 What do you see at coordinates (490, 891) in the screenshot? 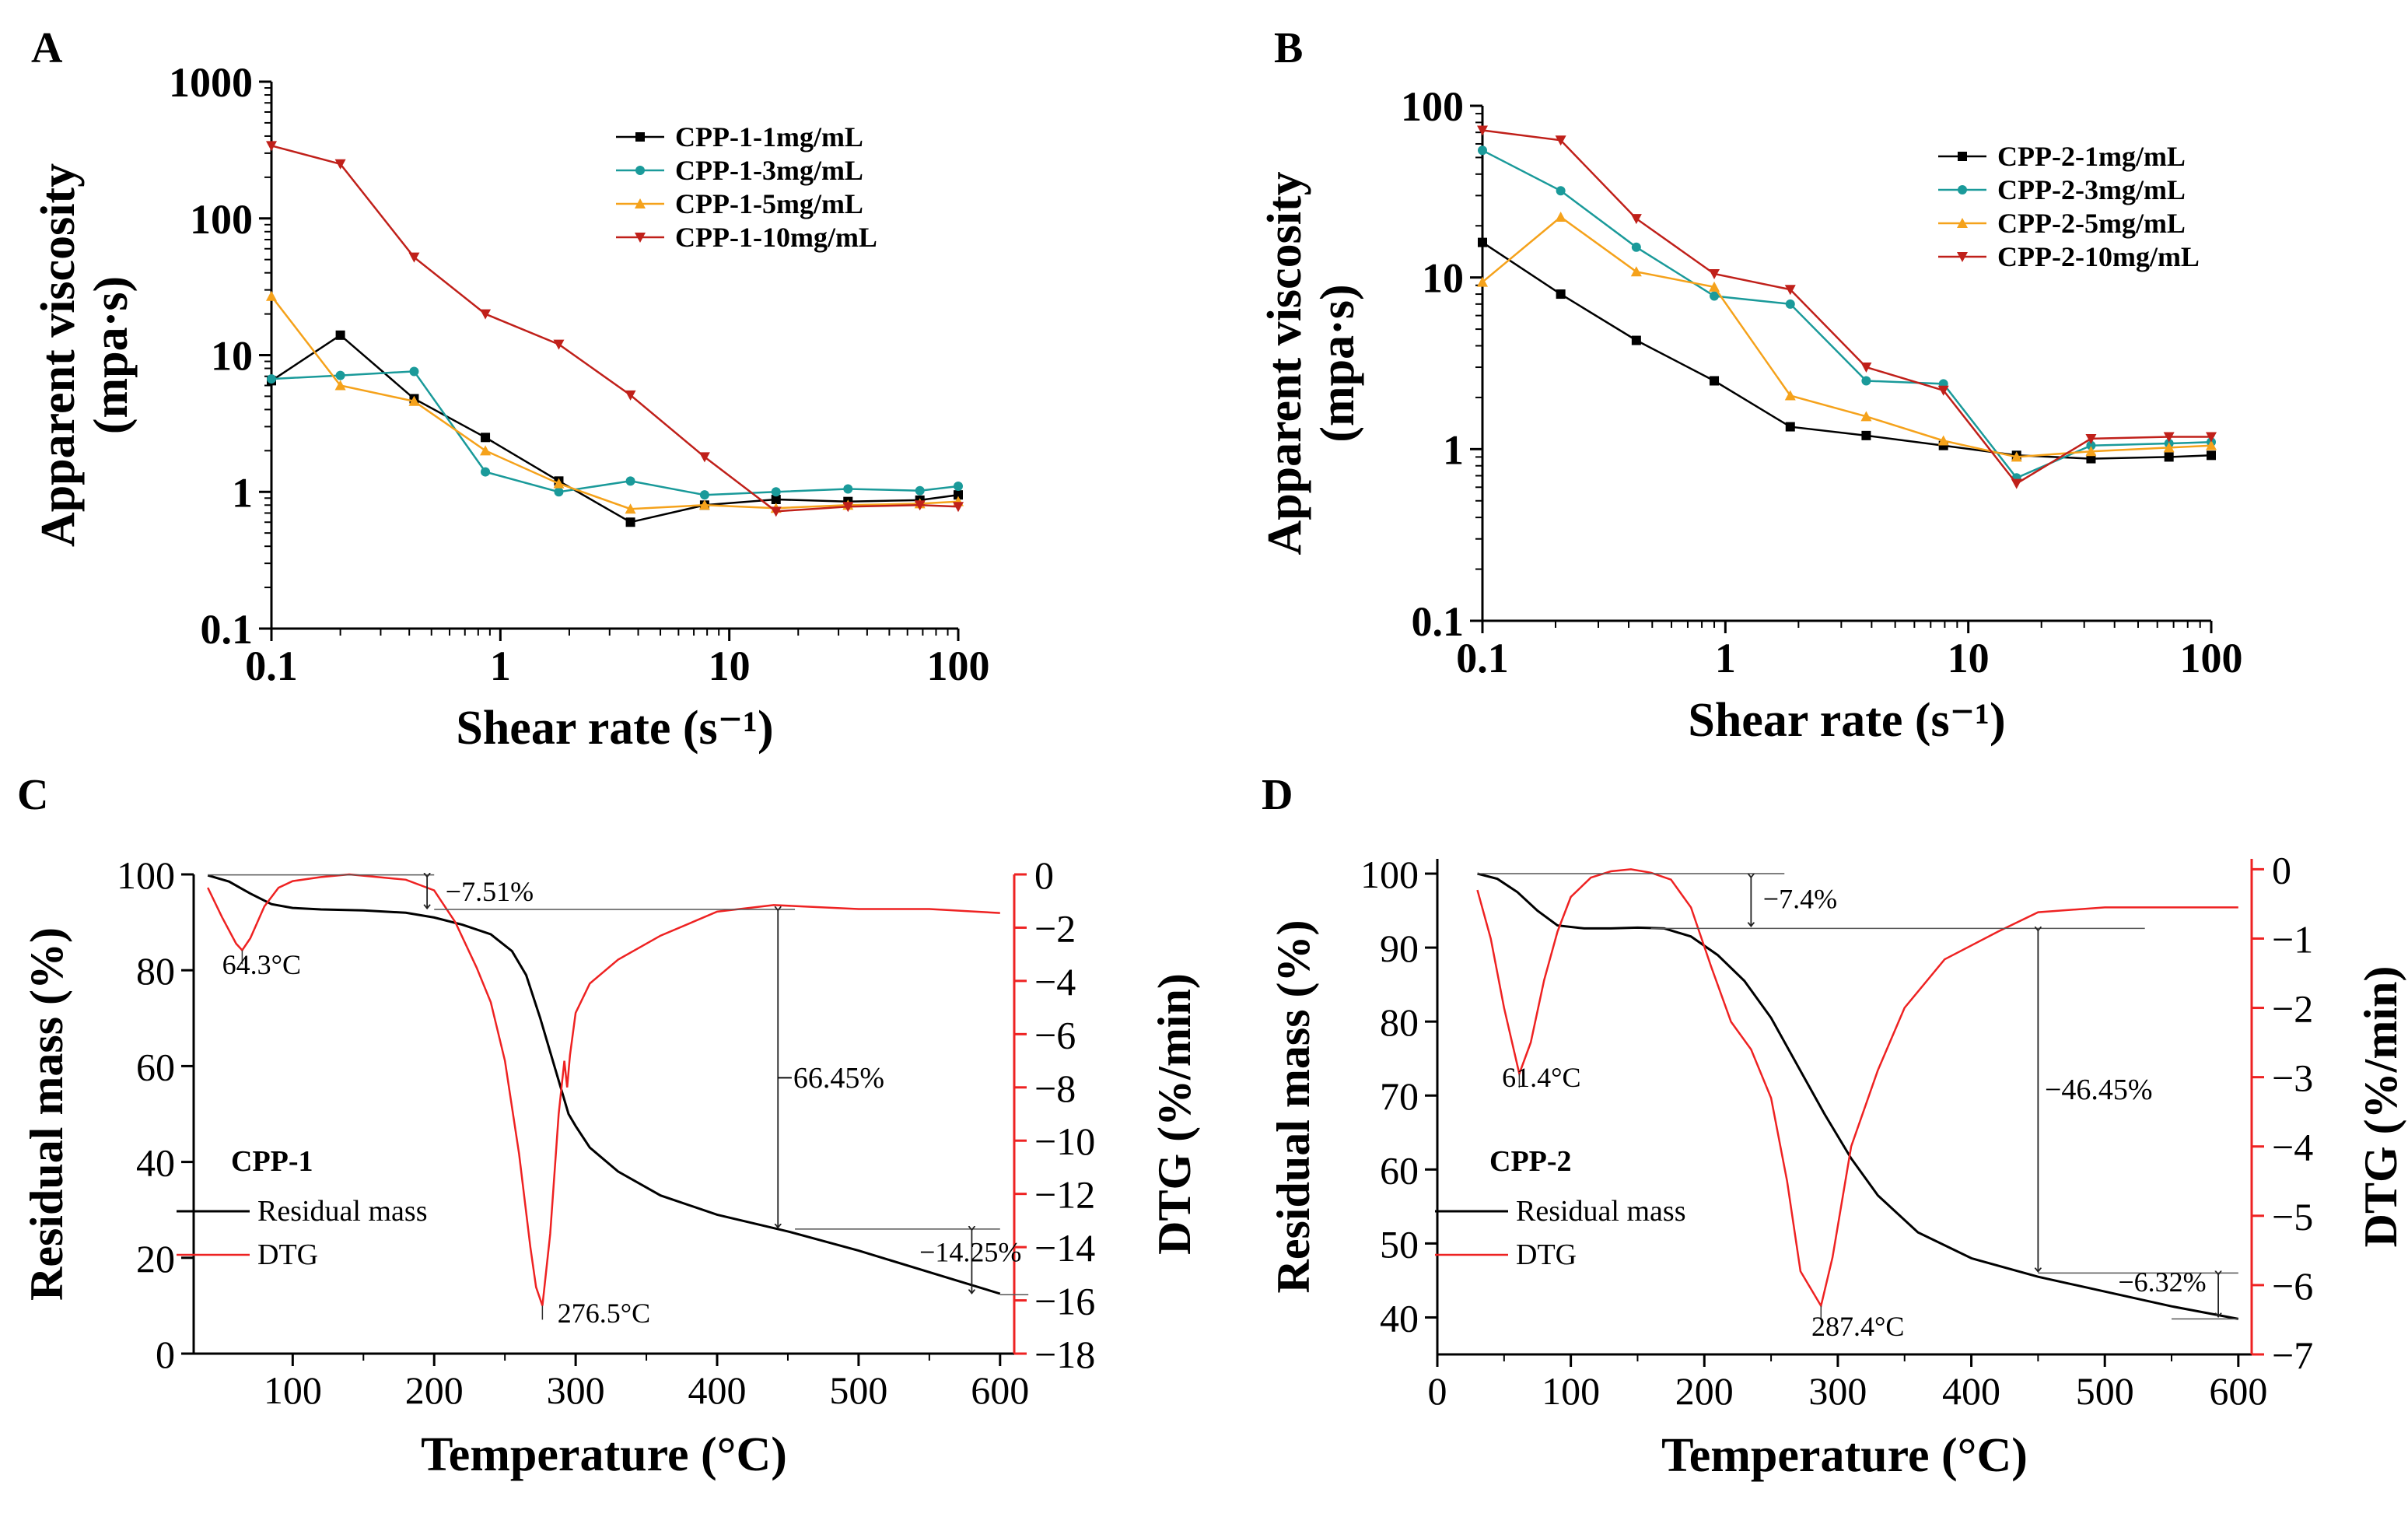
I see `mass-loss-label-1: −7.51%` at bounding box center [490, 891].